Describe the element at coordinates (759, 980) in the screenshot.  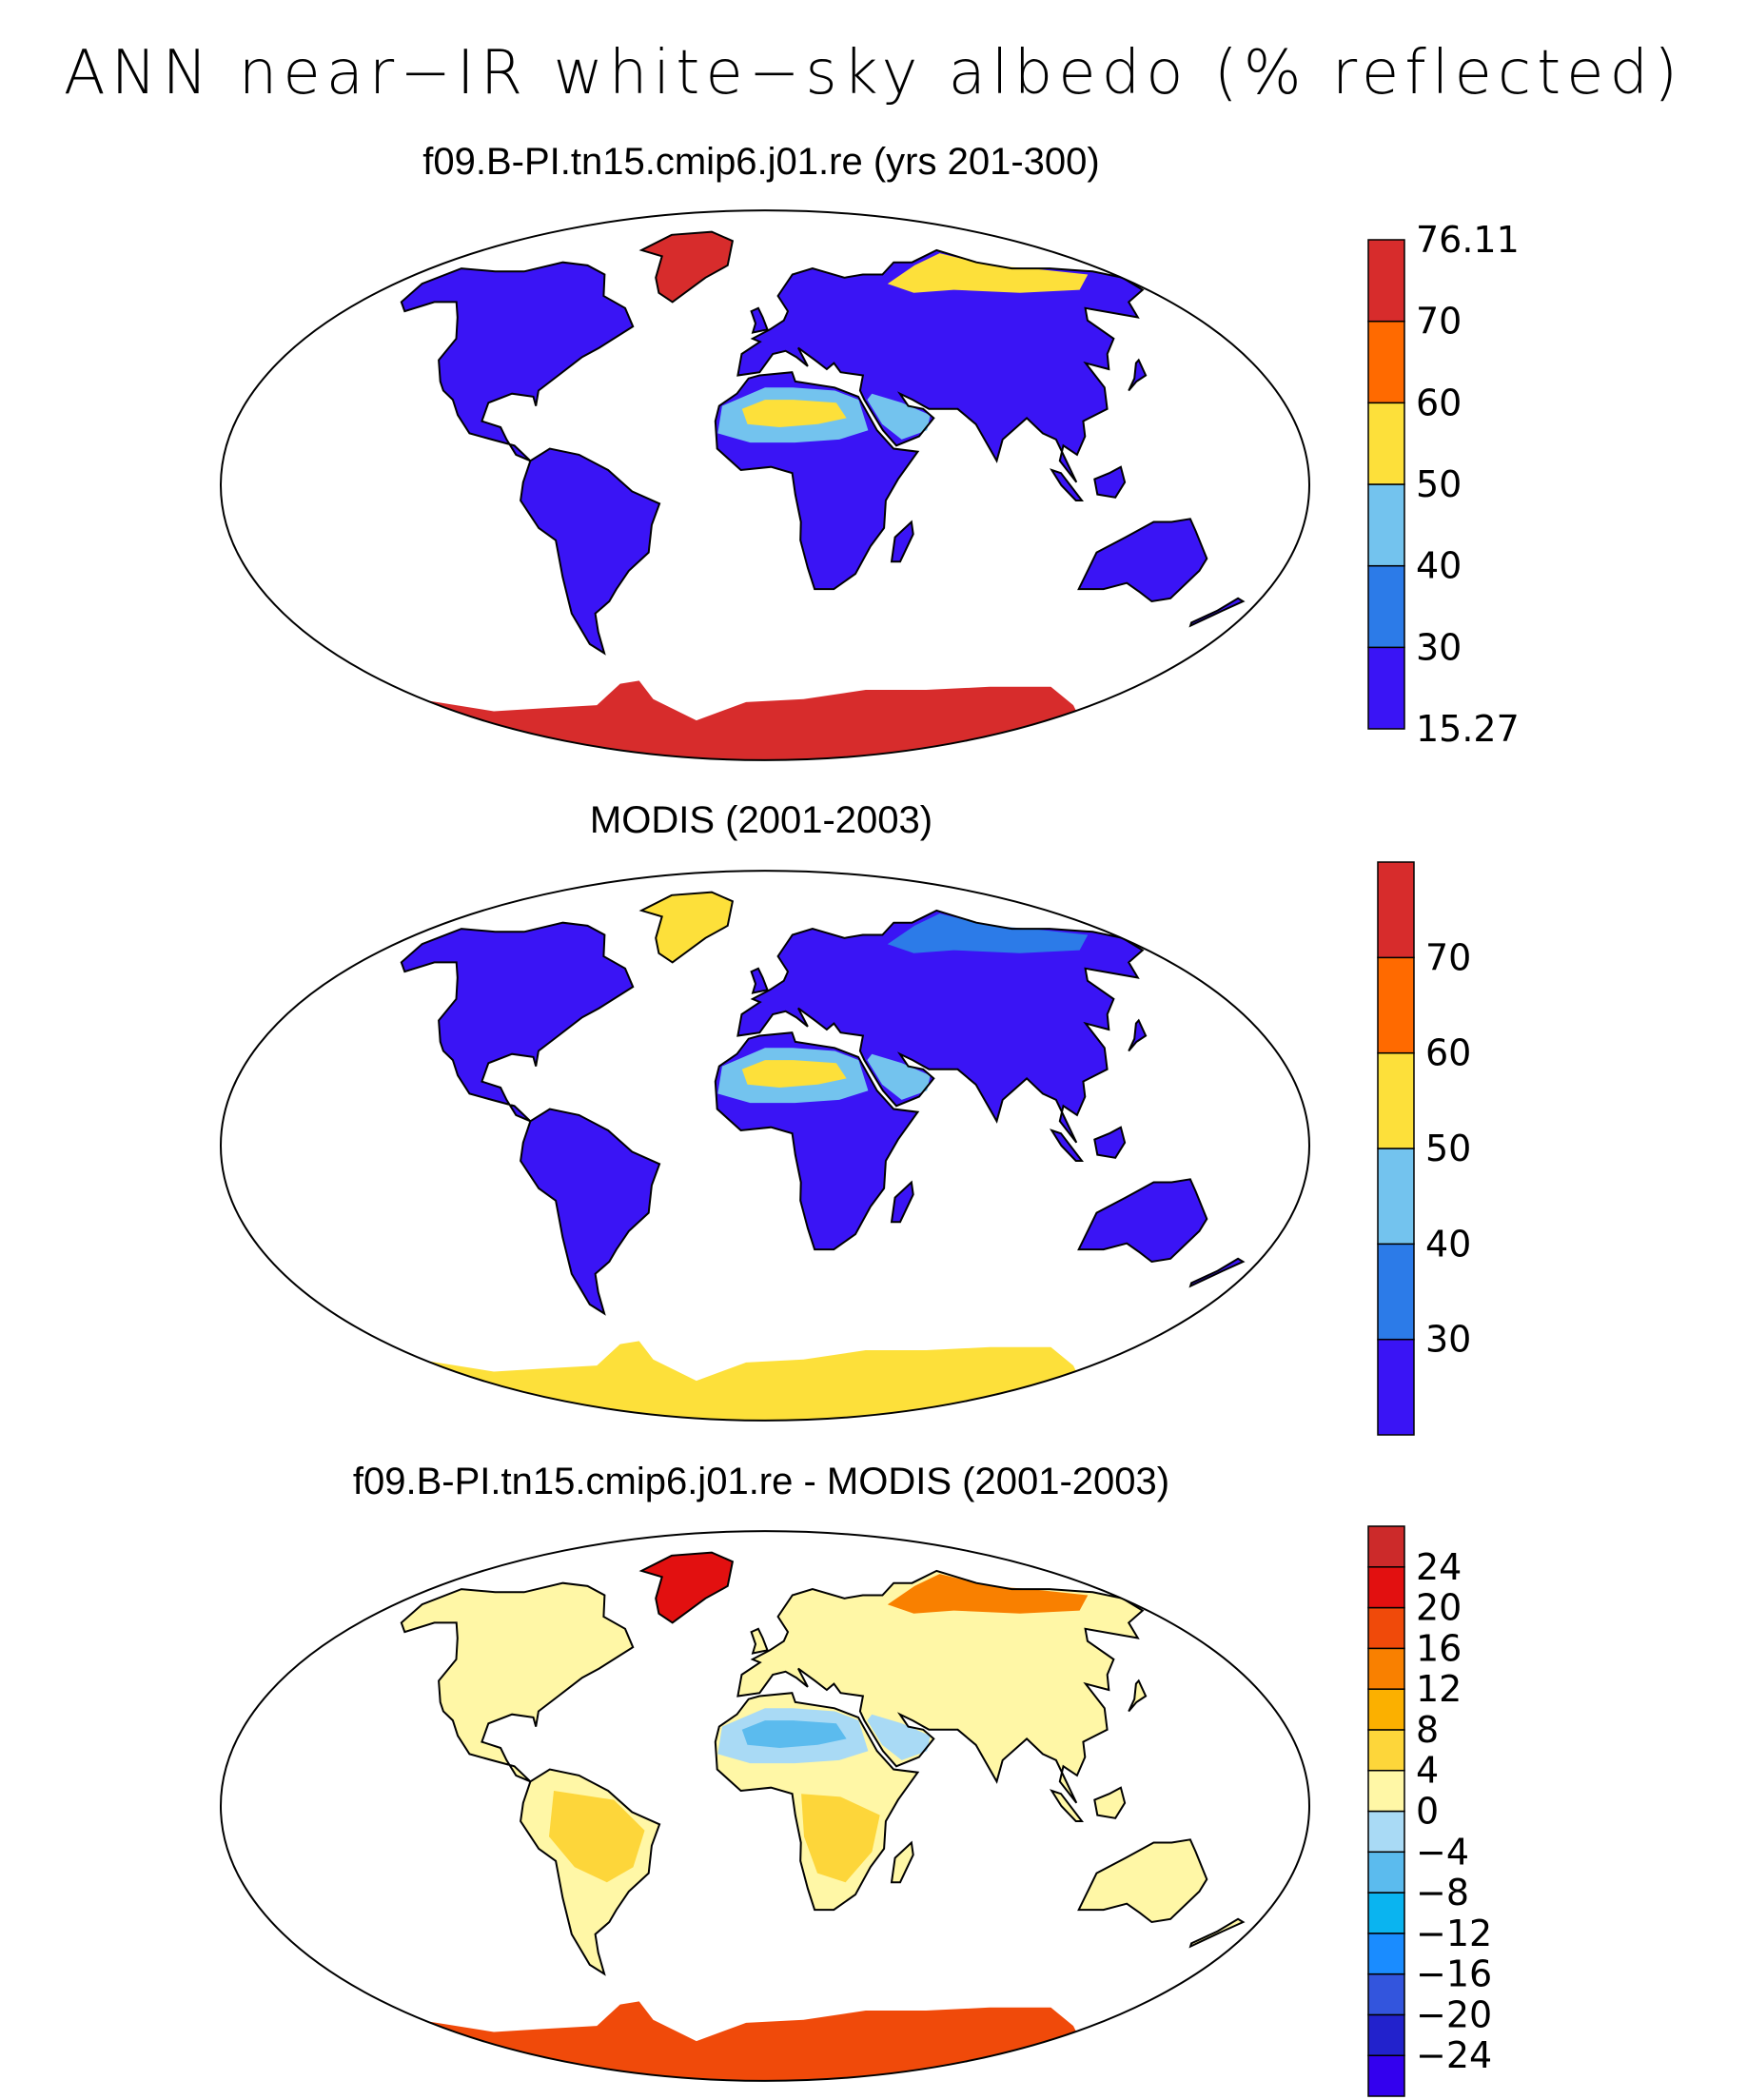
I see `coastline-britain` at that location.